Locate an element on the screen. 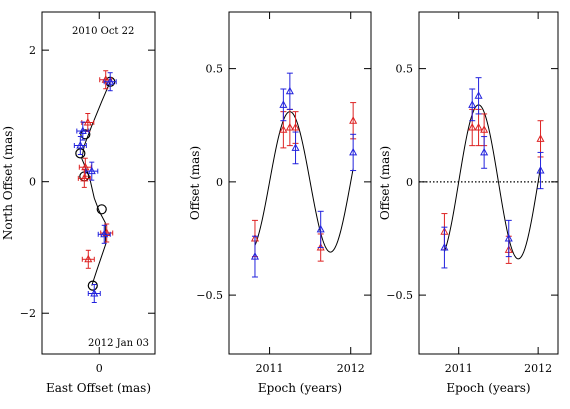 This screenshot has width=570, height=409. annotation-start-date: 2010 Oct 22 is located at coordinates (103, 31).